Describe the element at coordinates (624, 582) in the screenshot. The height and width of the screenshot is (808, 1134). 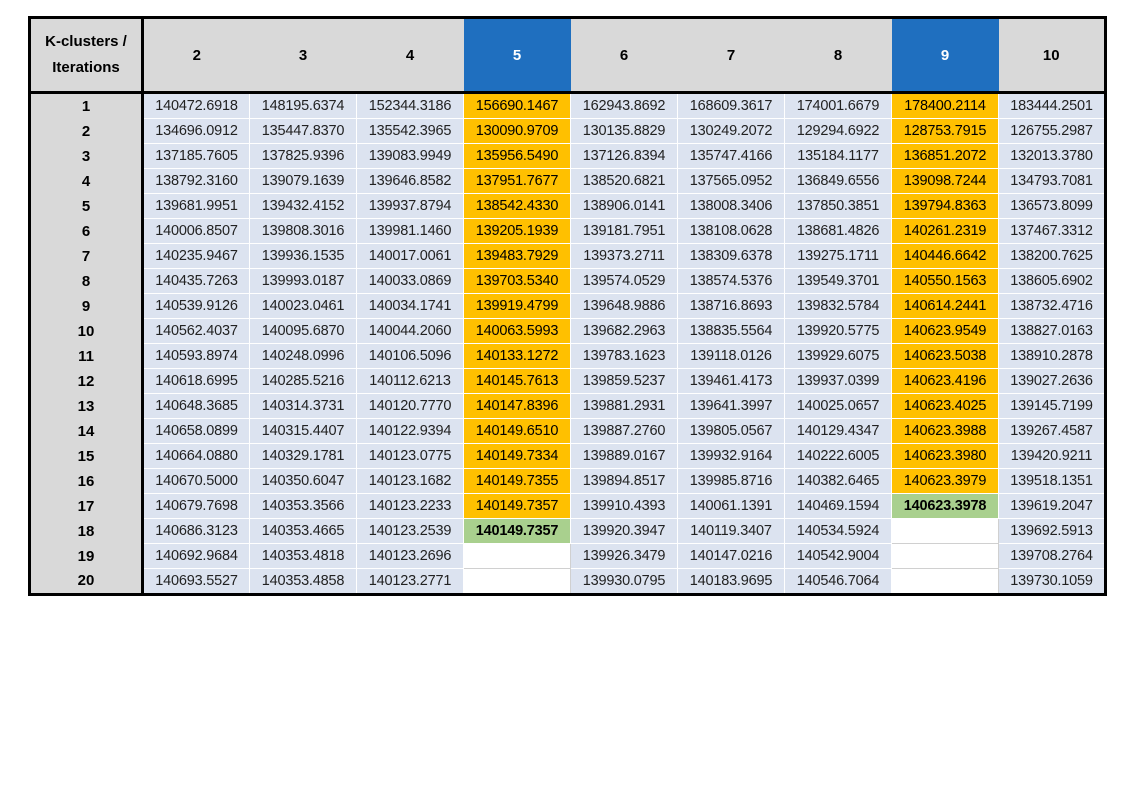
I see `table-cell: 139930.0795` at that location.